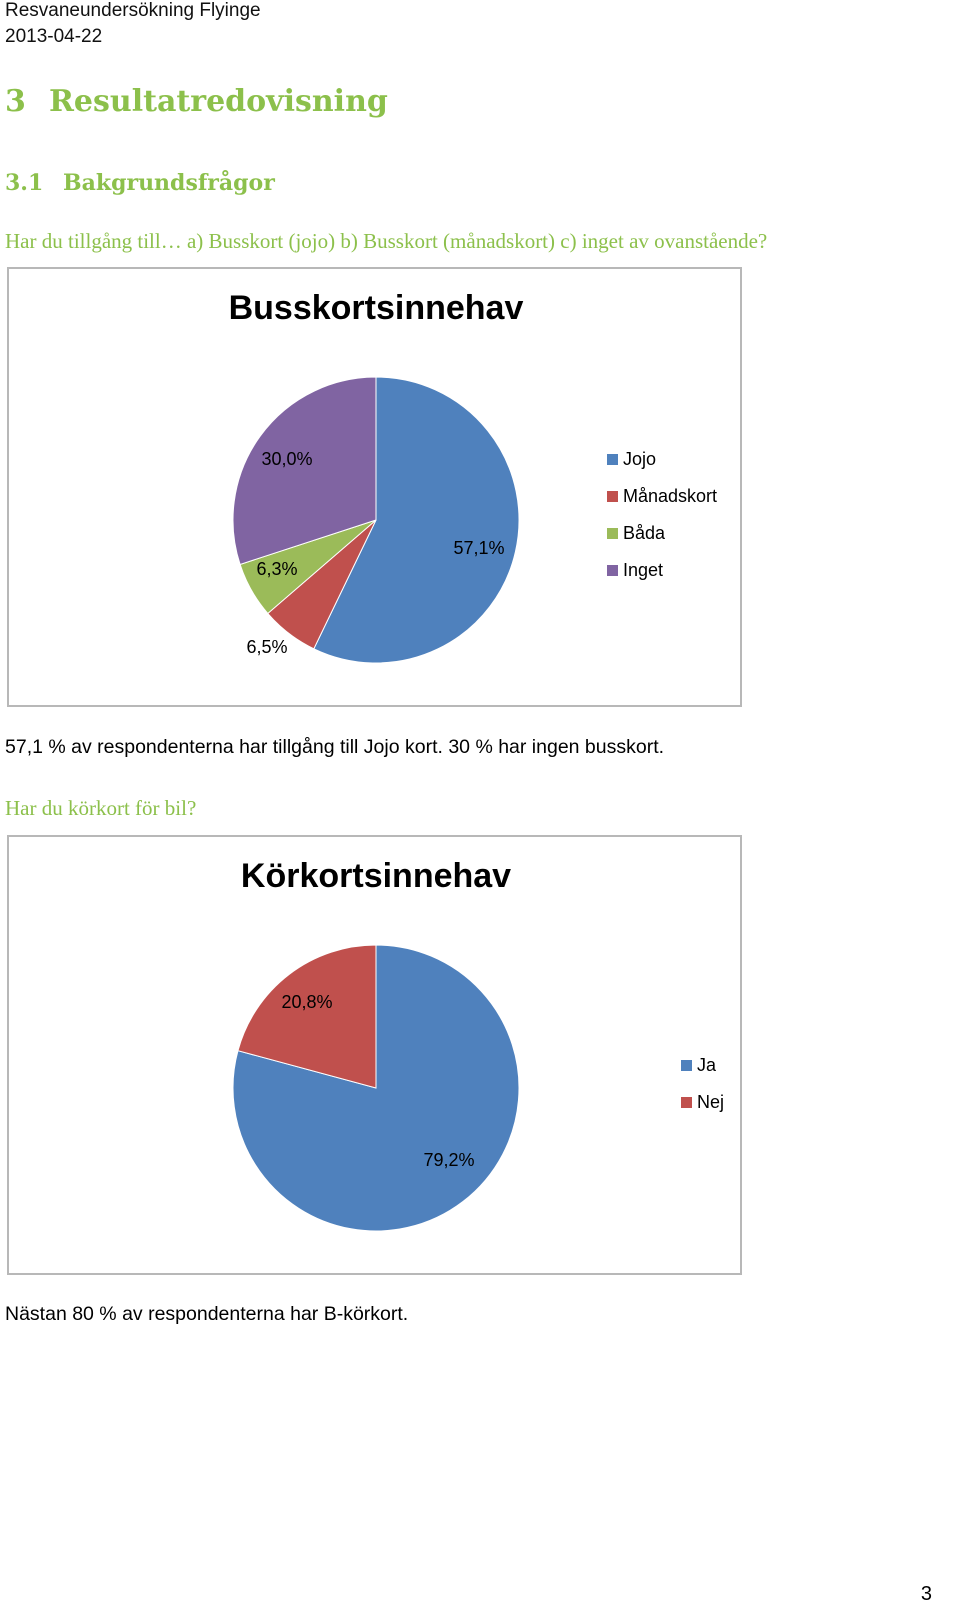  I want to click on data-label-ja: 79,2%, so click(448, 1160).